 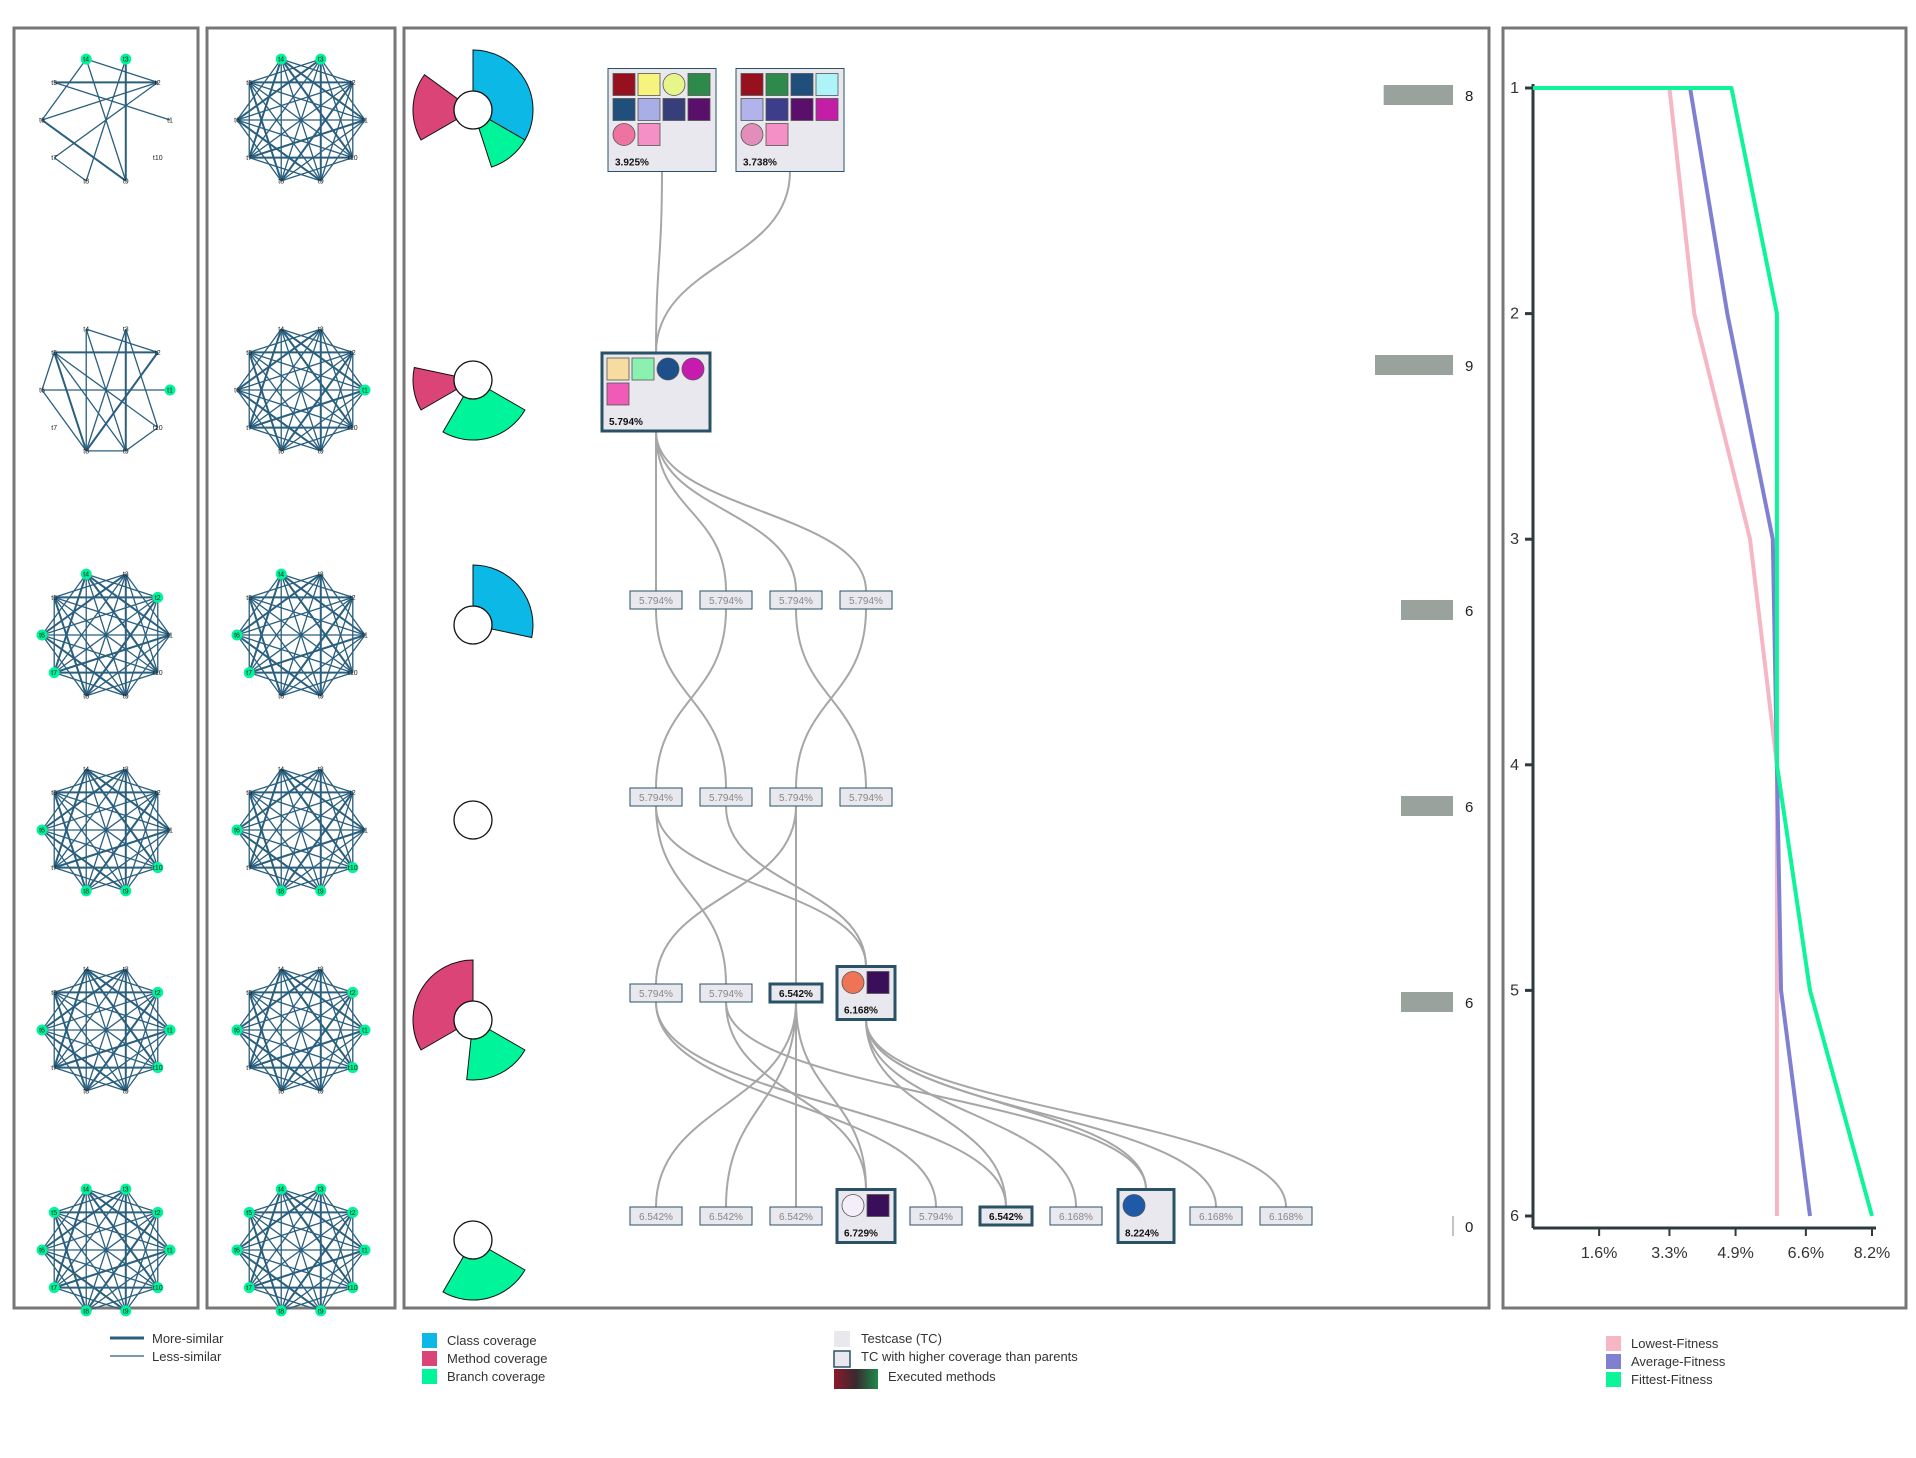 What do you see at coordinates (1469, 366) in the screenshot?
I see `count-label: 9` at bounding box center [1469, 366].